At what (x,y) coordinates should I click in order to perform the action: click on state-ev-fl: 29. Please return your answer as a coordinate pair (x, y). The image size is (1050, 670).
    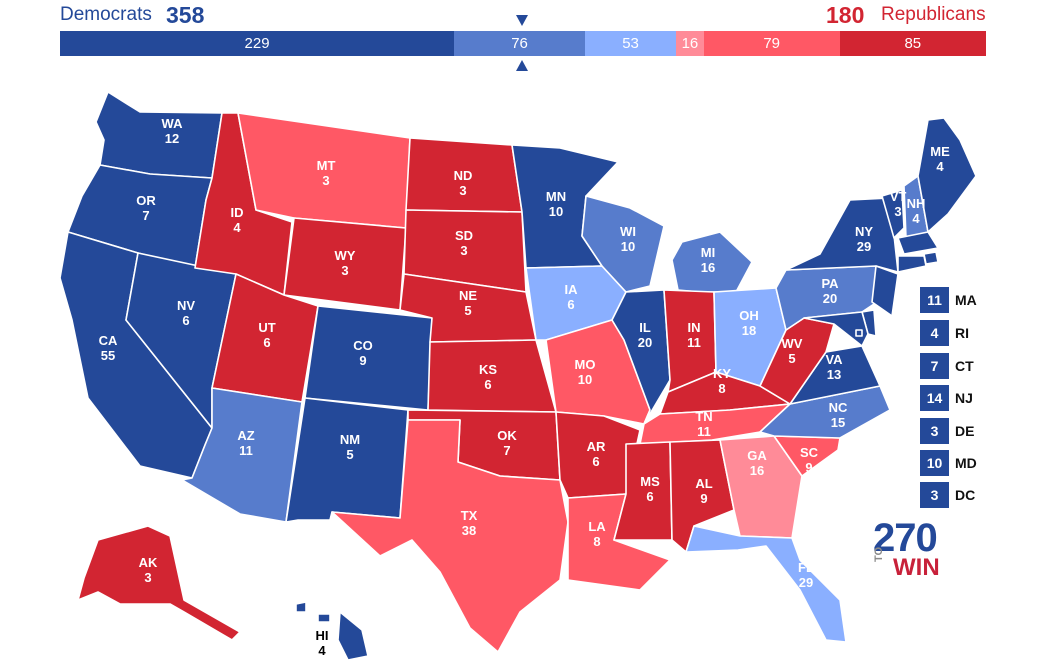
    Looking at the image, I should click on (806, 582).